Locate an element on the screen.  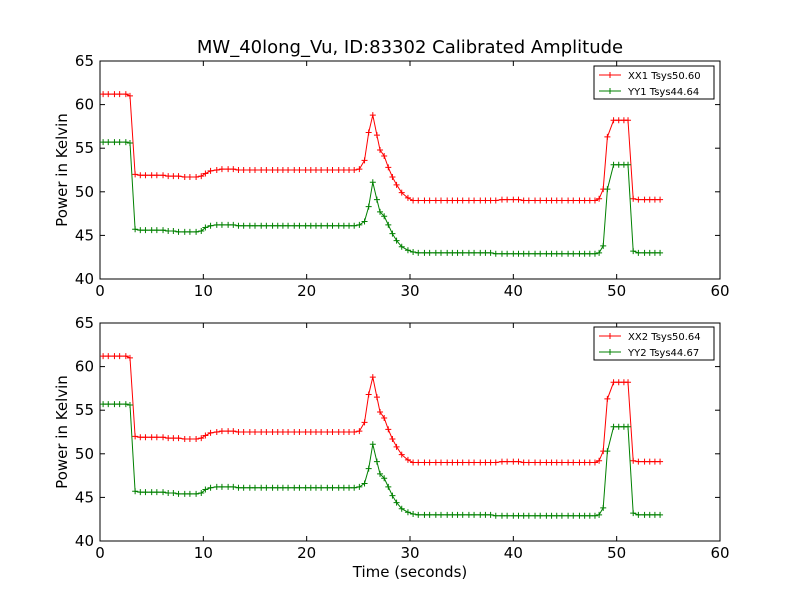
legend-entry-label: XX2 Tsys50.64 is located at coordinates (664, 337).